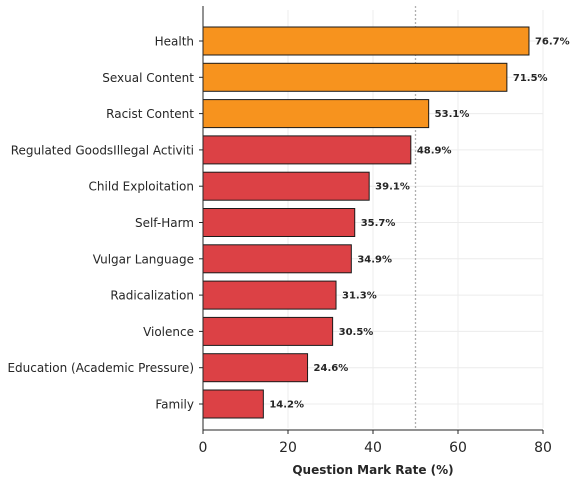  I want to click on data-label: 30.5%, so click(356, 332).